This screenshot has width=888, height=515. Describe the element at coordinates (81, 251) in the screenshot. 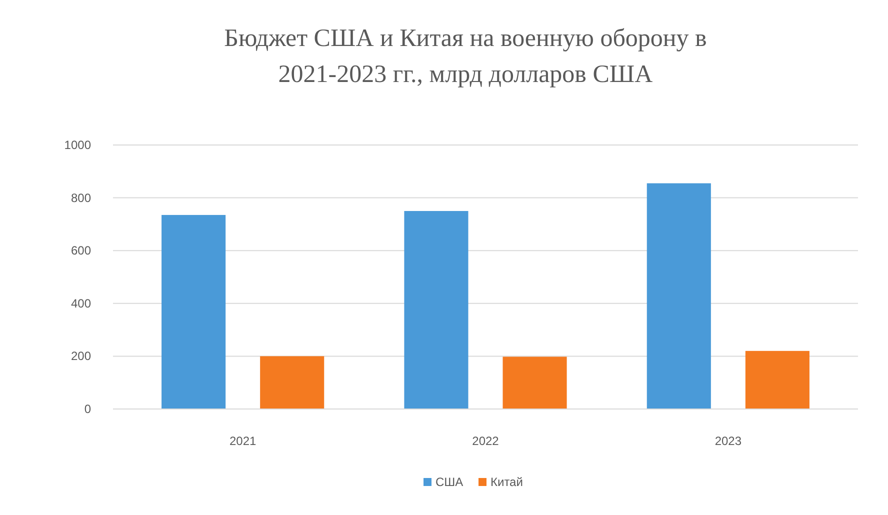

I see `y-tick-label: 600` at that location.